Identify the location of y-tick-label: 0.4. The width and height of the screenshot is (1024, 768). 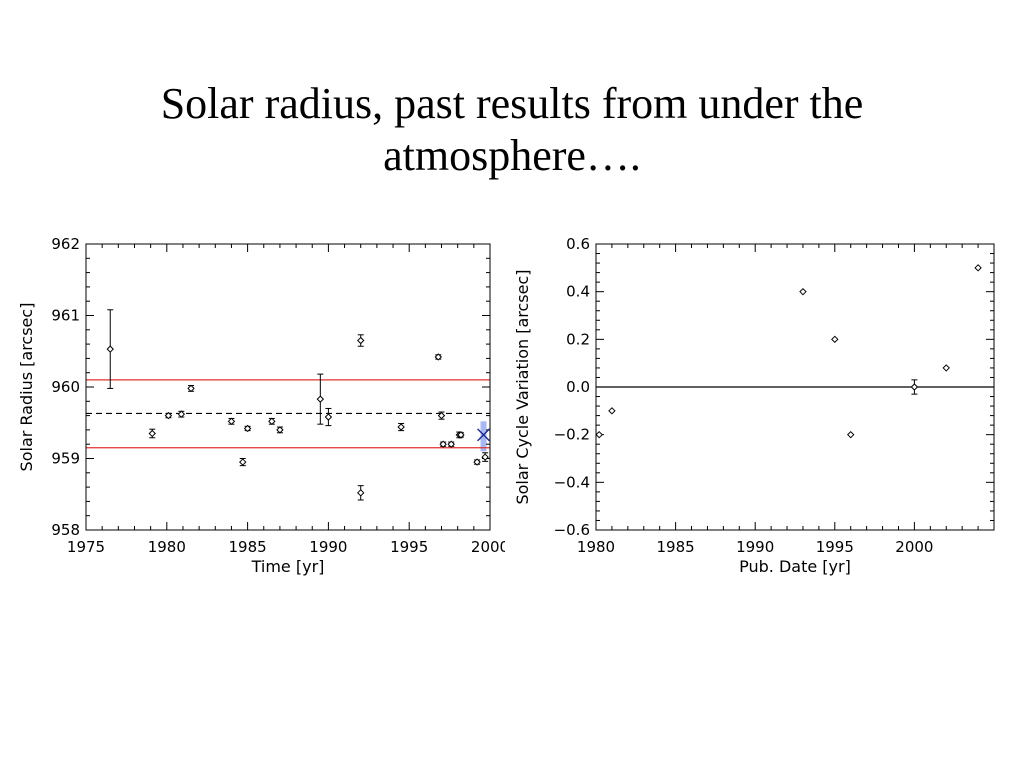
(578, 292).